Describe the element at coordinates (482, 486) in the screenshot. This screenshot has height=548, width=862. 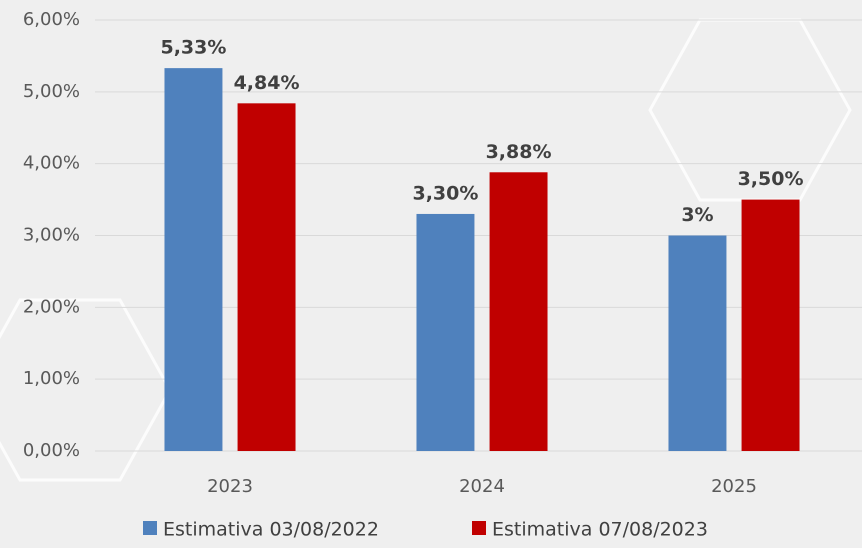
I see `x-tick-label: 2024` at that location.